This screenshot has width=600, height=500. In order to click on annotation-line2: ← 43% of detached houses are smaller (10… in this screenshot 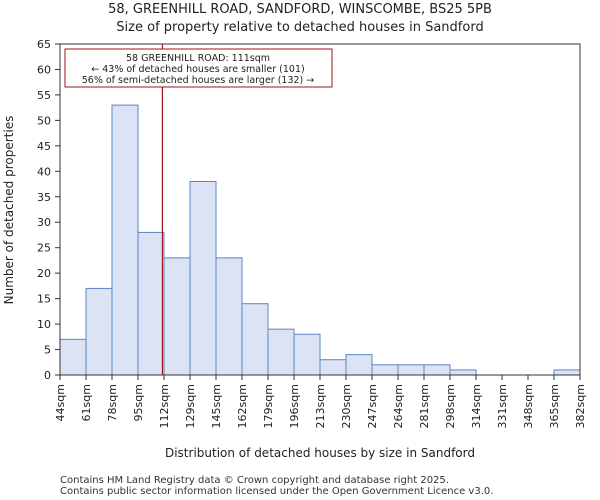, I will do `click(197, 69)`.